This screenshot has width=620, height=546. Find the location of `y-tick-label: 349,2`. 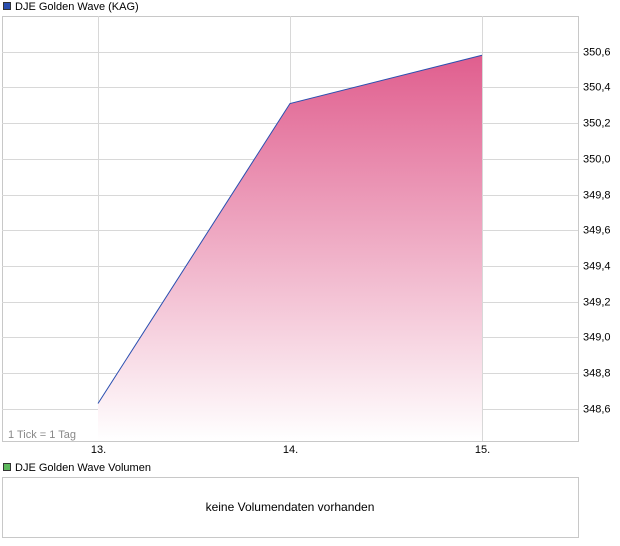

y-tick-label: 349,2 is located at coordinates (597, 302).